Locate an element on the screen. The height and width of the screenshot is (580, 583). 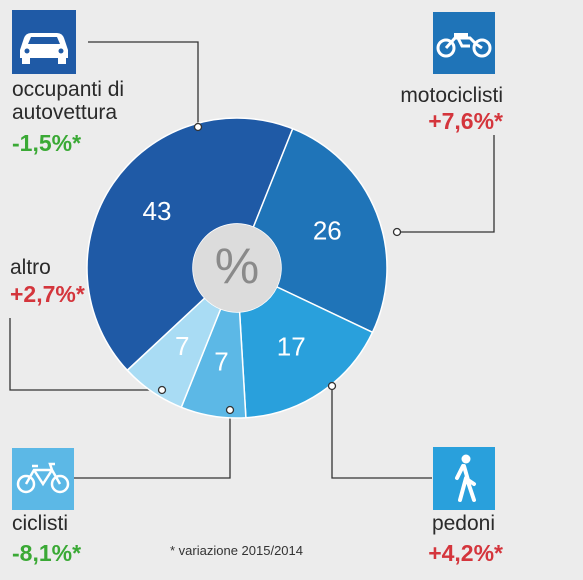
center-label: % is located at coordinates (237, 266).